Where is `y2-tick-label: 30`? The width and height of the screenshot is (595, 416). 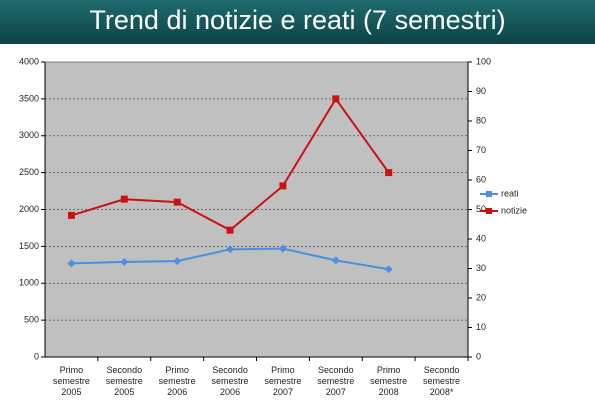 y2-tick-label: 30 is located at coordinates (481, 268).